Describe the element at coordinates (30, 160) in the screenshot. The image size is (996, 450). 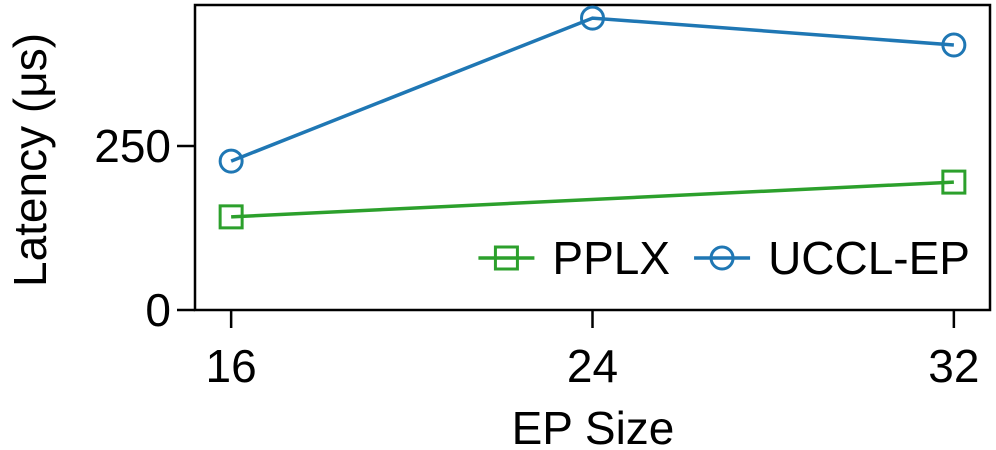
I see `y-axis-label: Latency (μs)` at that location.